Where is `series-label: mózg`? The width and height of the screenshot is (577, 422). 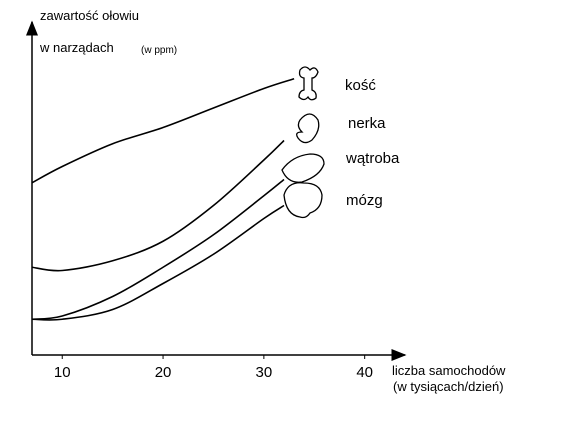 series-label: mózg is located at coordinates (364, 200).